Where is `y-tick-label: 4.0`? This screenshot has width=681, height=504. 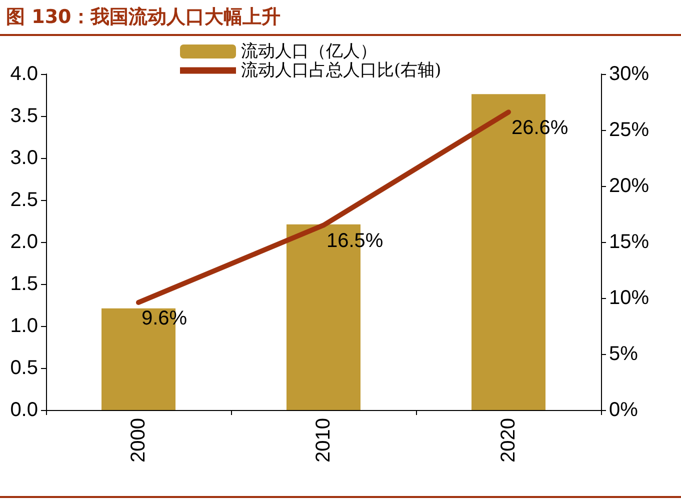
y-tick-label: 4.0 is located at coordinates (24, 74).